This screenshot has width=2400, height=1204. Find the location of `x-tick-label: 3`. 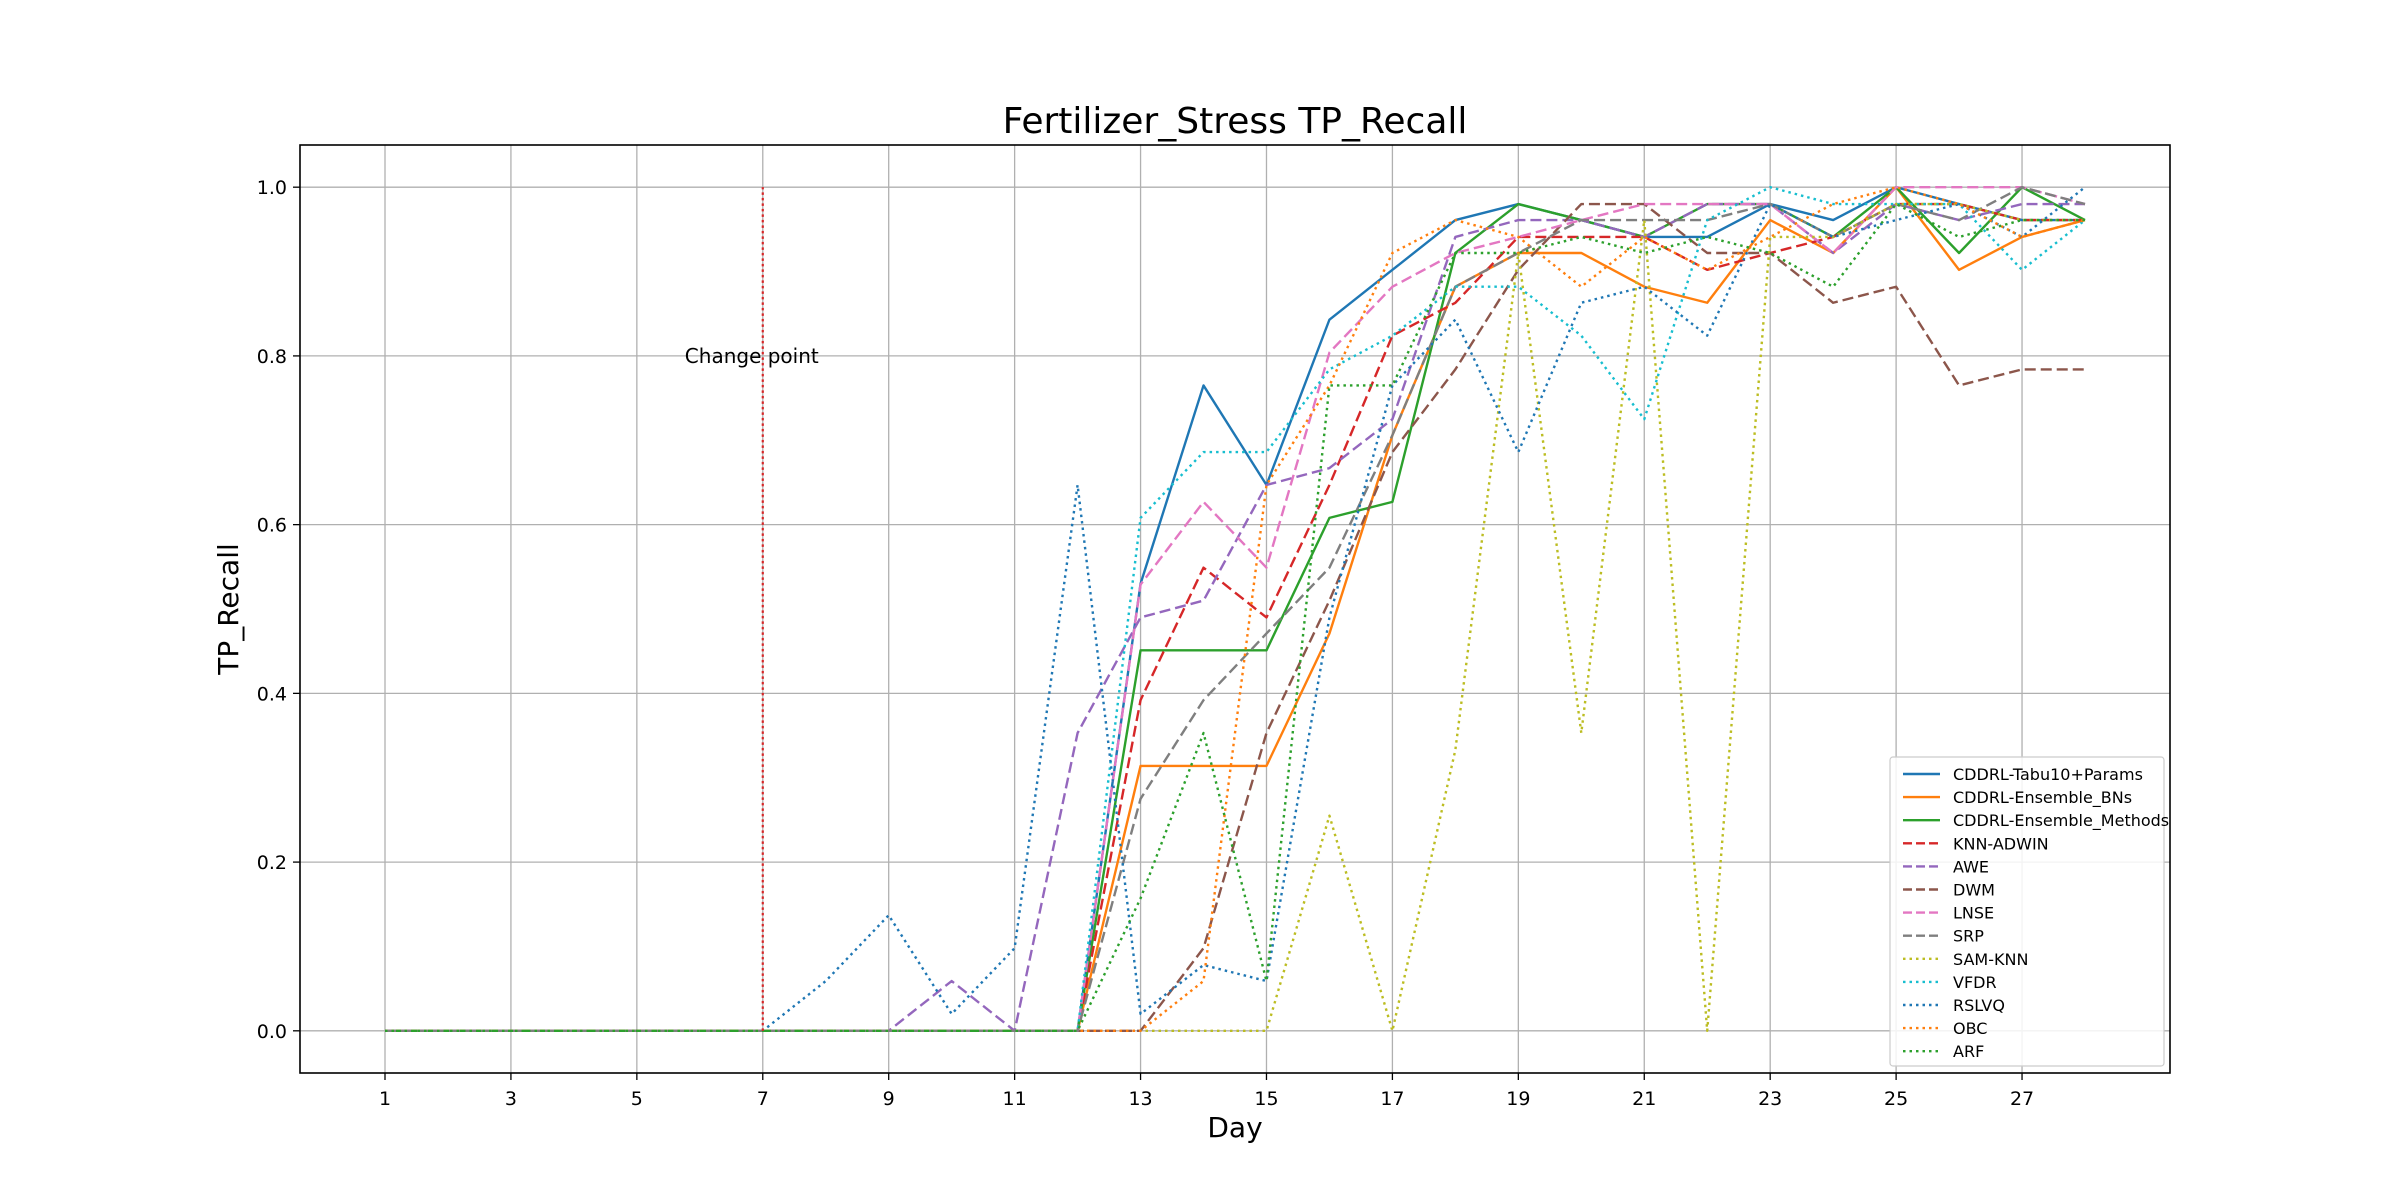

x-tick-label: 3 is located at coordinates (511, 1099).